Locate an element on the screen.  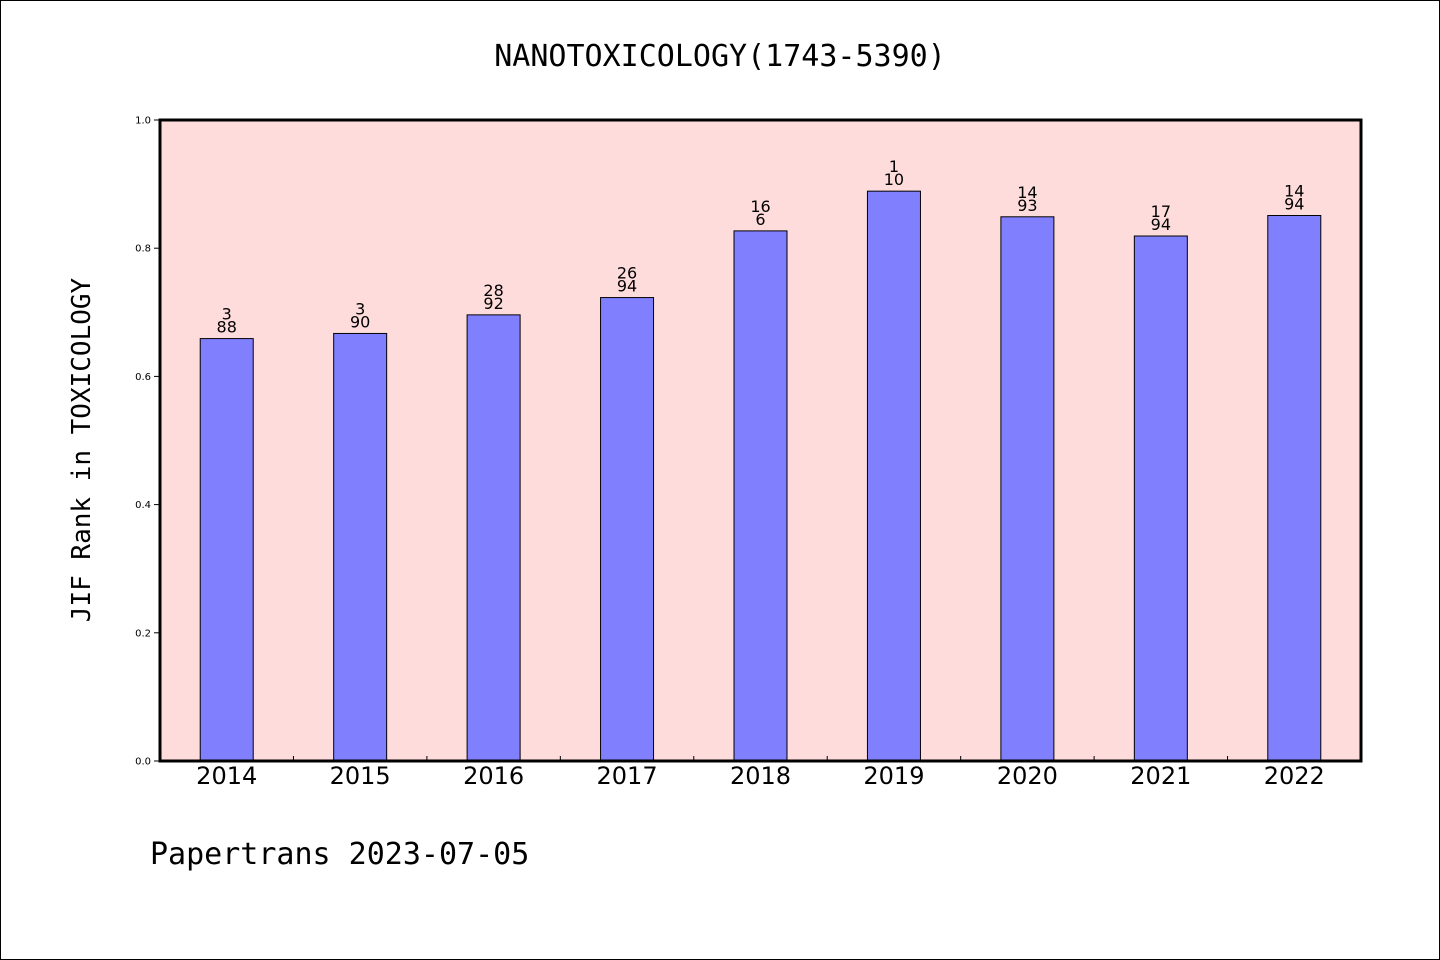
bar-label-2015-total: 90 is located at coordinates (360, 321).